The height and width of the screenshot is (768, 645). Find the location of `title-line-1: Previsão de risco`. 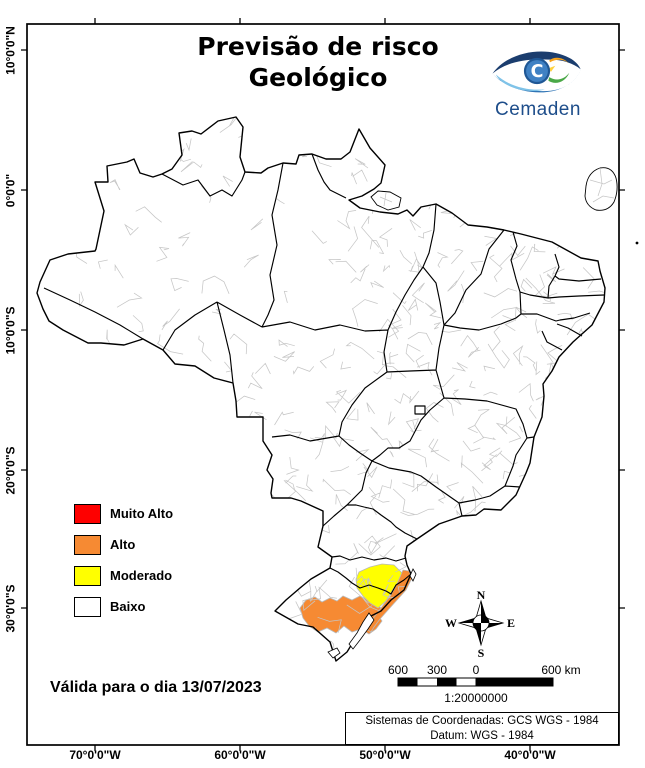

title-line-1: Previsão de risco is located at coordinates (318, 46).